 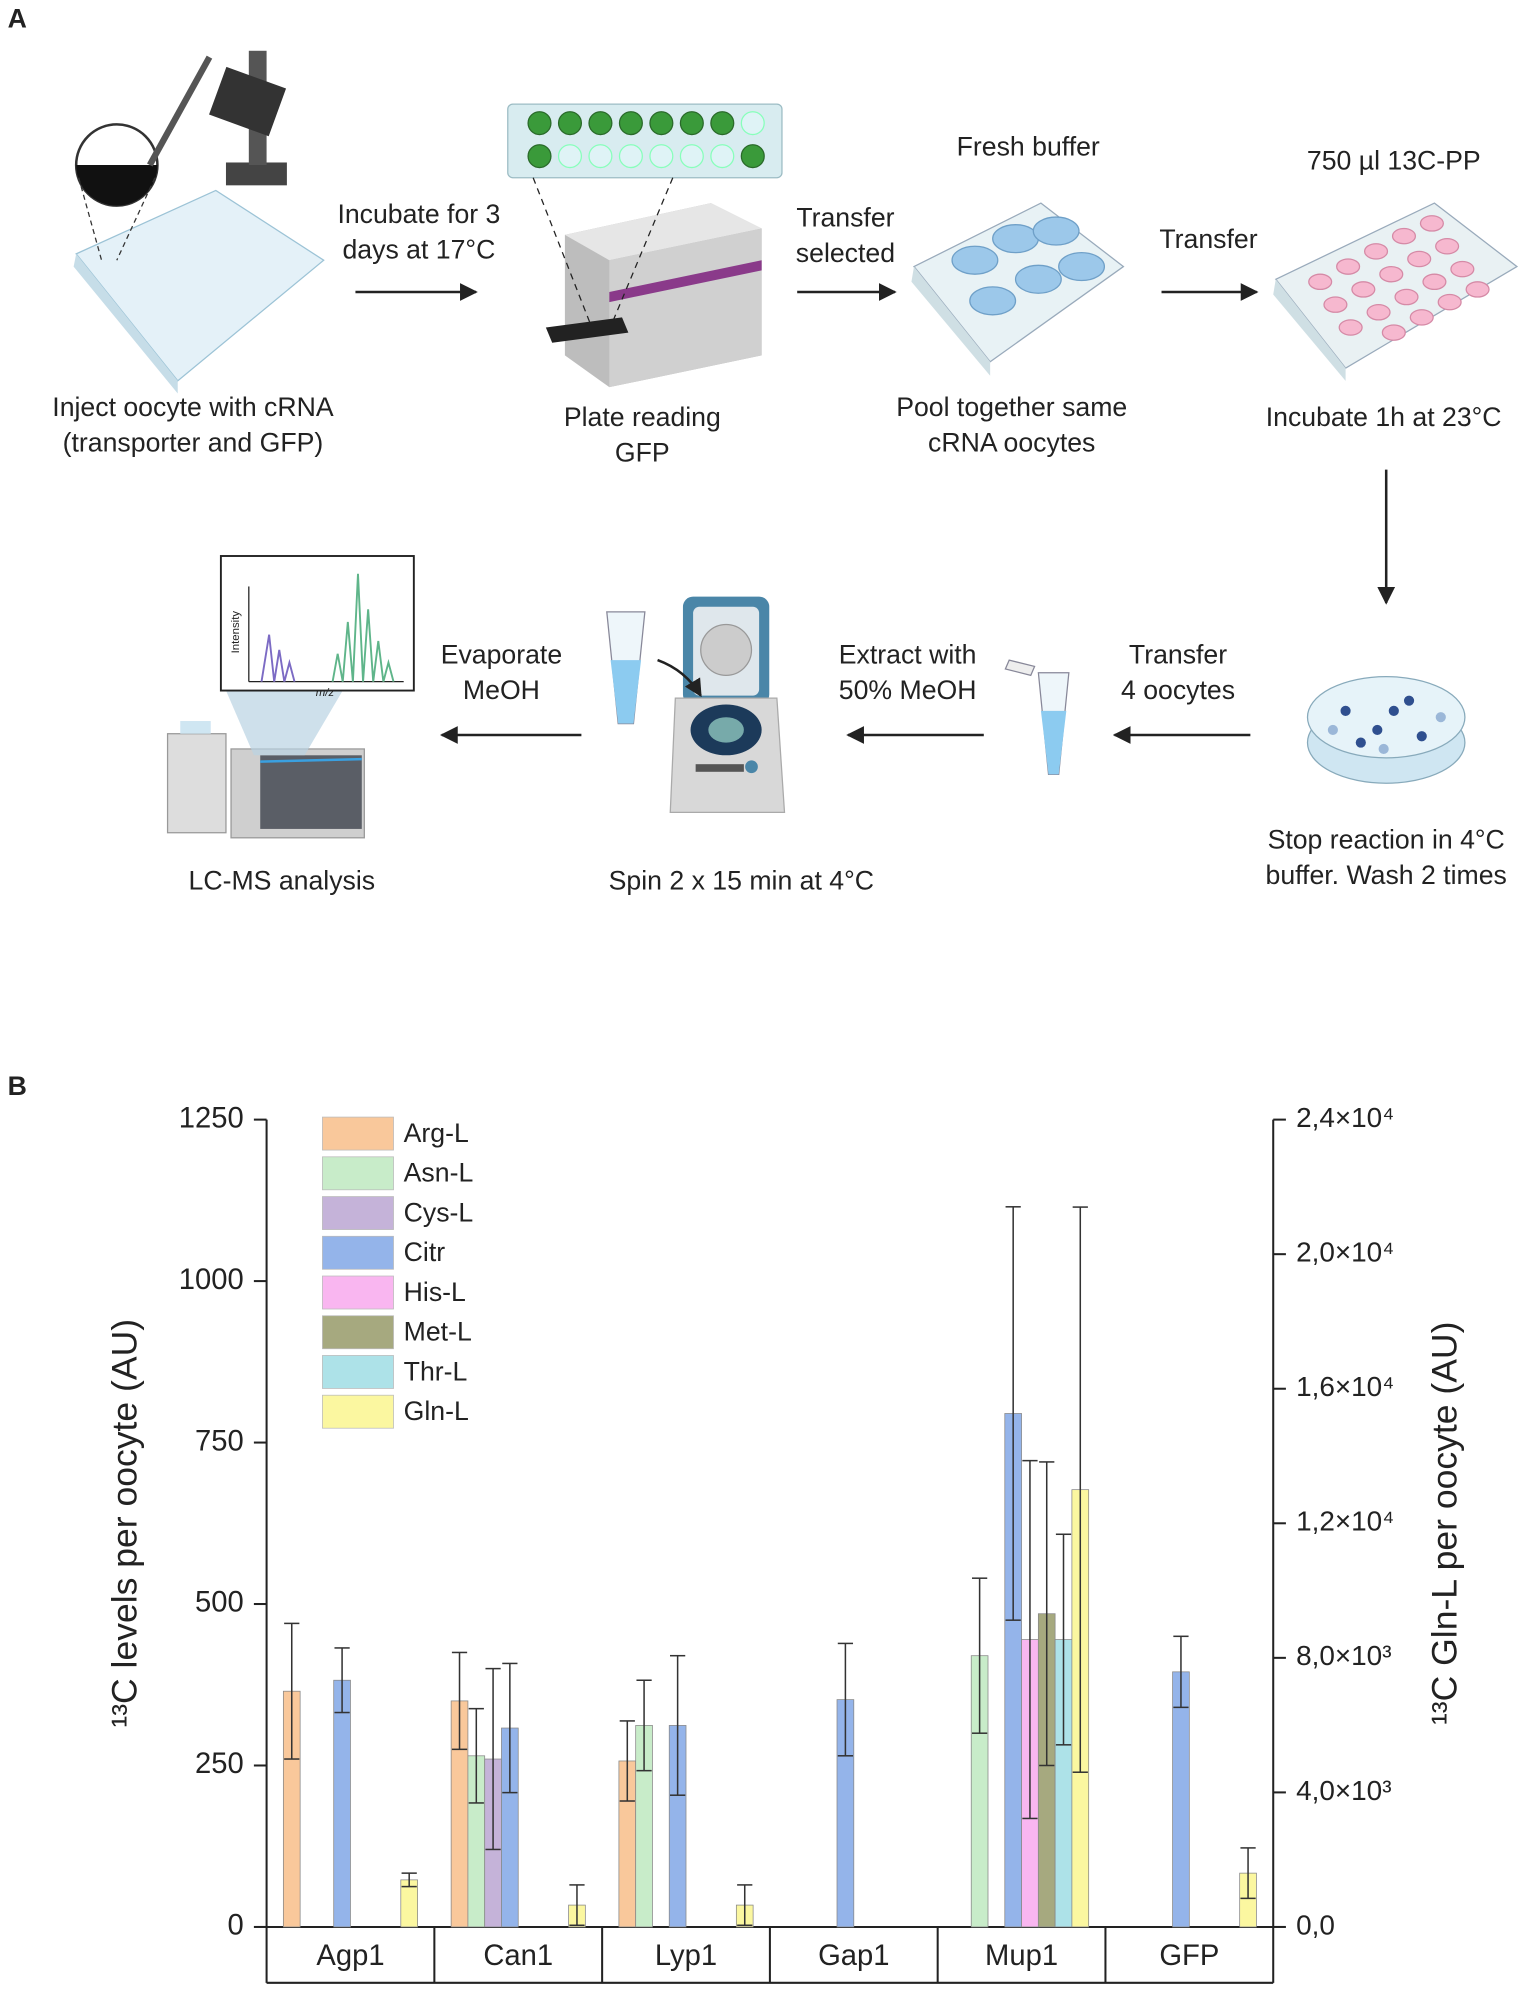 What do you see at coordinates (124, 1523) in the screenshot?
I see `y-axis-title: ¹³C levels per oocyte (AU)` at bounding box center [124, 1523].